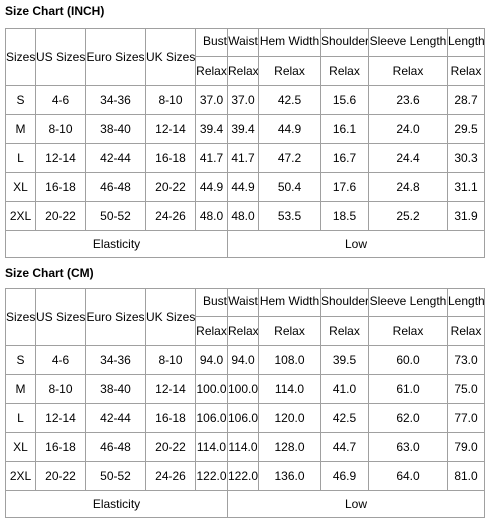 This screenshot has height=528, width=489. Describe the element at coordinates (20, 216) in the screenshot. I see `cell: 2XL` at that location.